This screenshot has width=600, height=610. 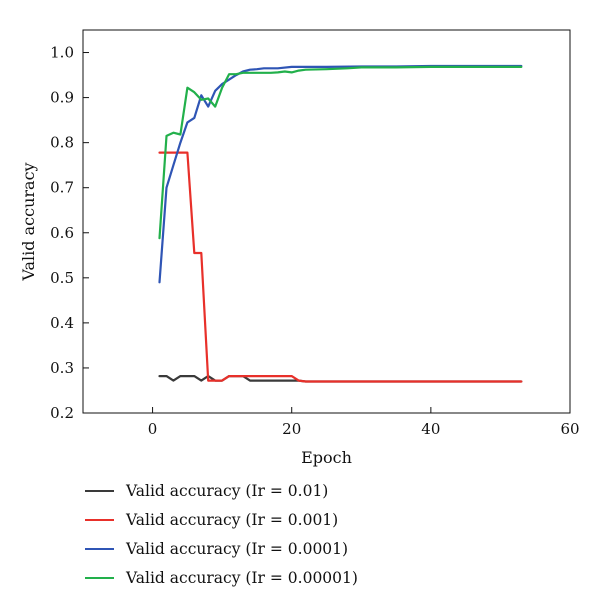 What do you see at coordinates (62, 188) in the screenshot?
I see `y-tick-label: 0.7` at bounding box center [62, 188].